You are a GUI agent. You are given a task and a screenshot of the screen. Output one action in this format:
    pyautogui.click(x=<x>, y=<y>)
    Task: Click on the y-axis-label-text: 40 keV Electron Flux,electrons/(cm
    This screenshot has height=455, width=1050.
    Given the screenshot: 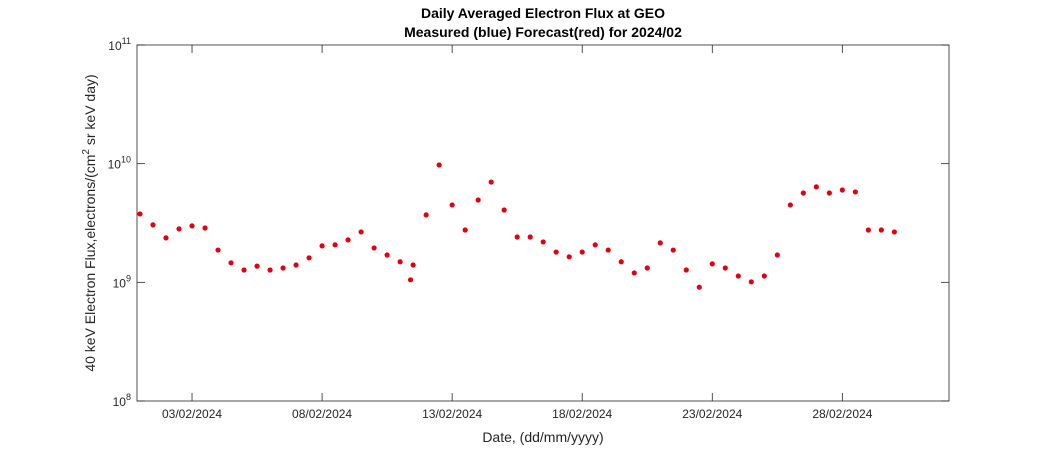 What is the action you would take?
    pyautogui.click(x=90, y=263)
    